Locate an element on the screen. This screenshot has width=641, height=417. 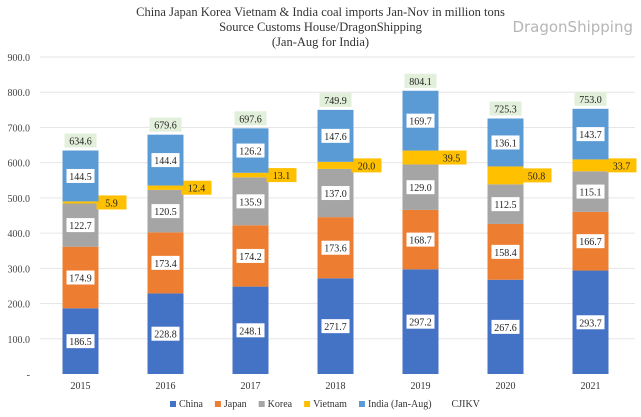
data-label: 136.1 is located at coordinates (505, 143).